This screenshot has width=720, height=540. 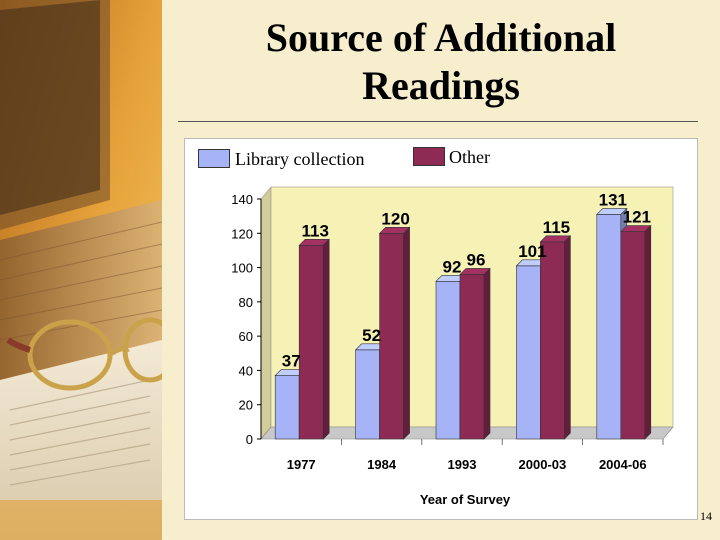 What do you see at coordinates (242, 233) in the screenshot?
I see `y-tick-label: 120` at bounding box center [242, 233].